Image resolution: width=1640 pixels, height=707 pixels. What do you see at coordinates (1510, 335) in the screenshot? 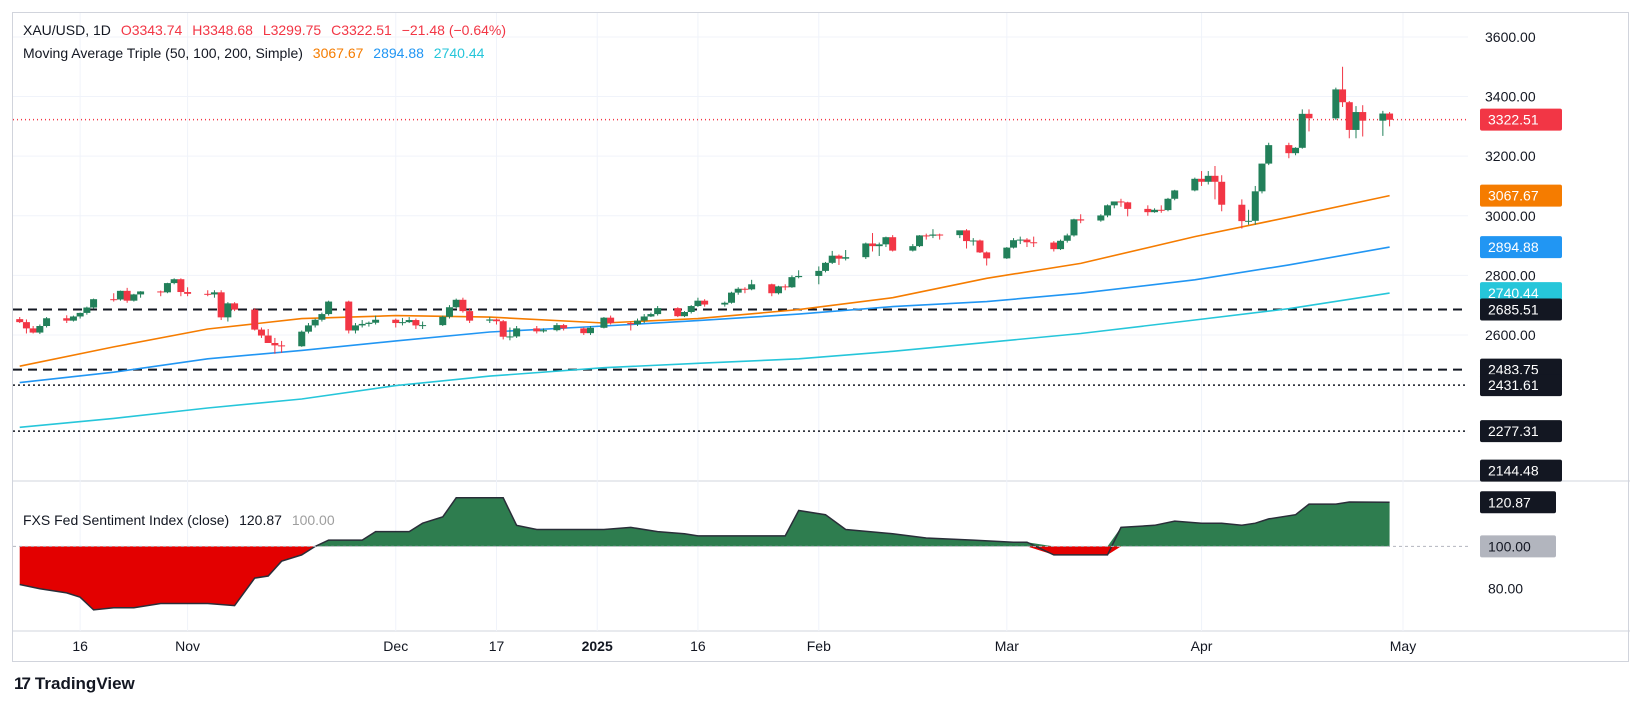
I see `price-tick-label: 2600.00` at bounding box center [1510, 335].